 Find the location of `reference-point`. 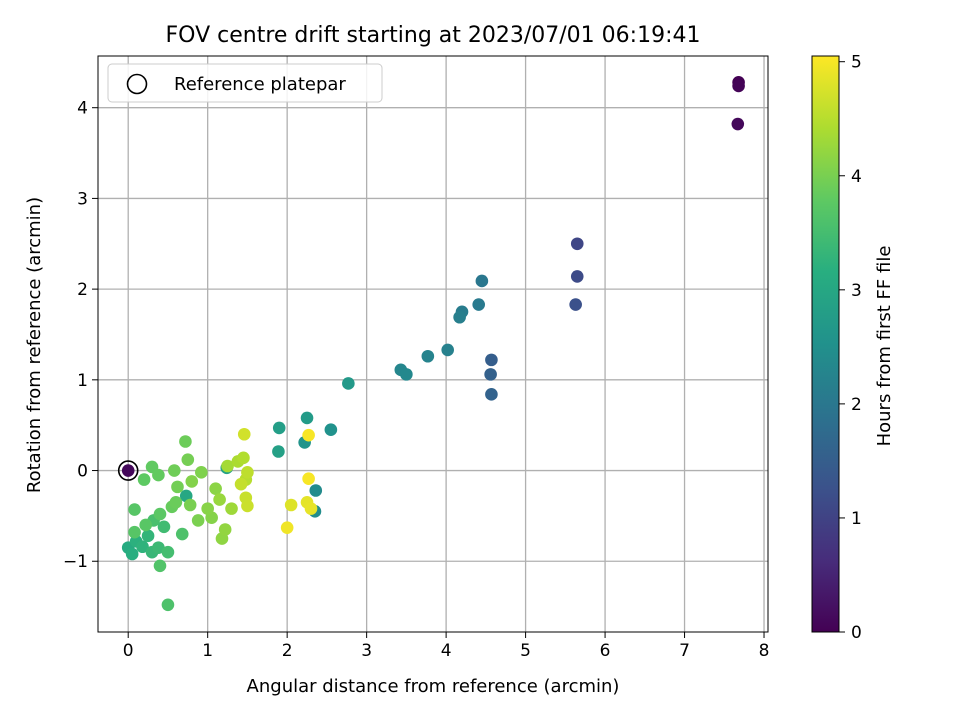

reference-point is located at coordinates (128, 470).